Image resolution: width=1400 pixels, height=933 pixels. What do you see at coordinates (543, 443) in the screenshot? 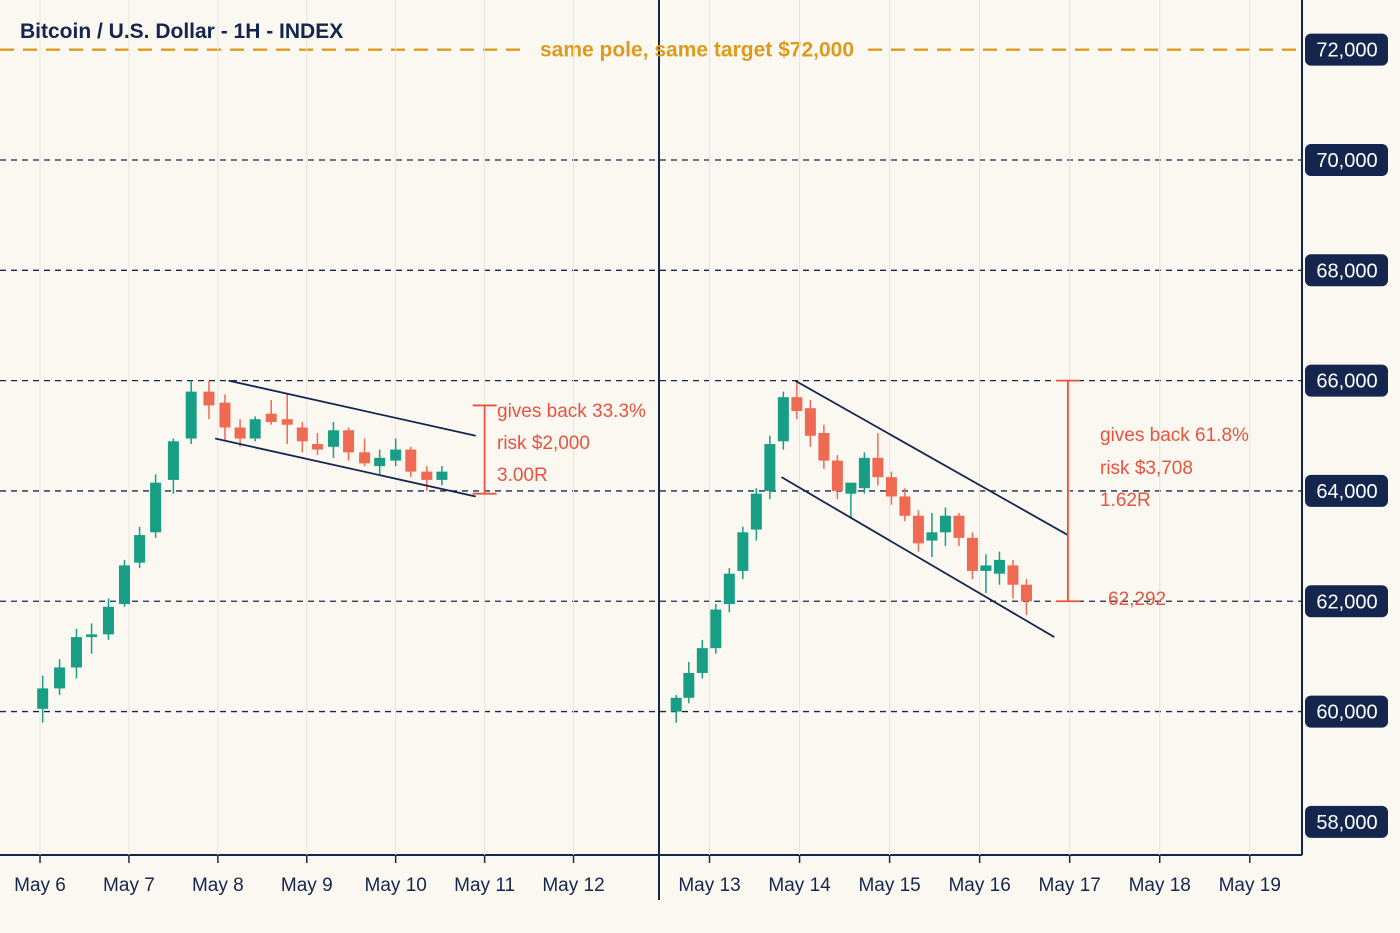
I see `annotation-left-risk: risk $2,000` at bounding box center [543, 443].